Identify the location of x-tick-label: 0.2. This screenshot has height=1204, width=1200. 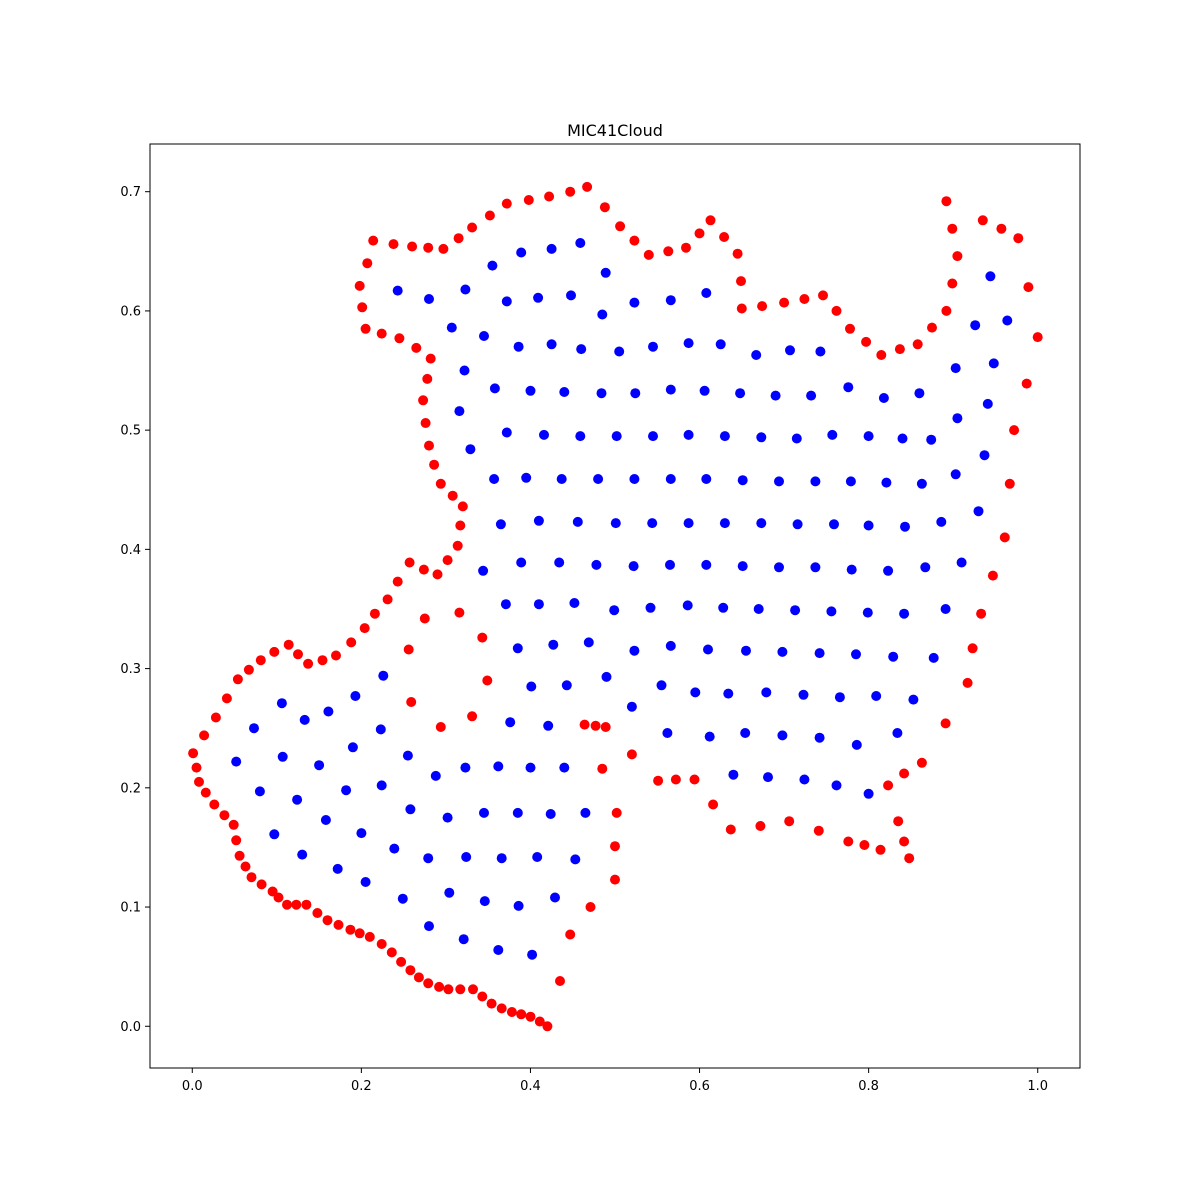
(361, 1086).